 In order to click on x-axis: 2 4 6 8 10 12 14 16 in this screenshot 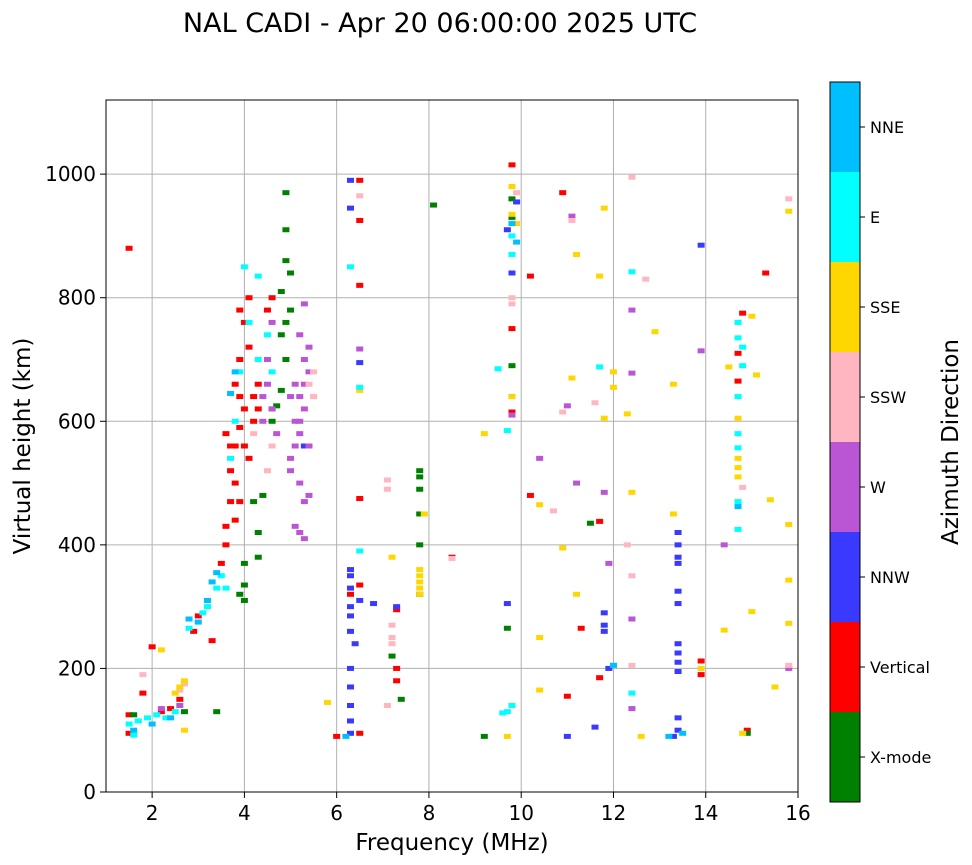, I will do `click(478, 808)`.